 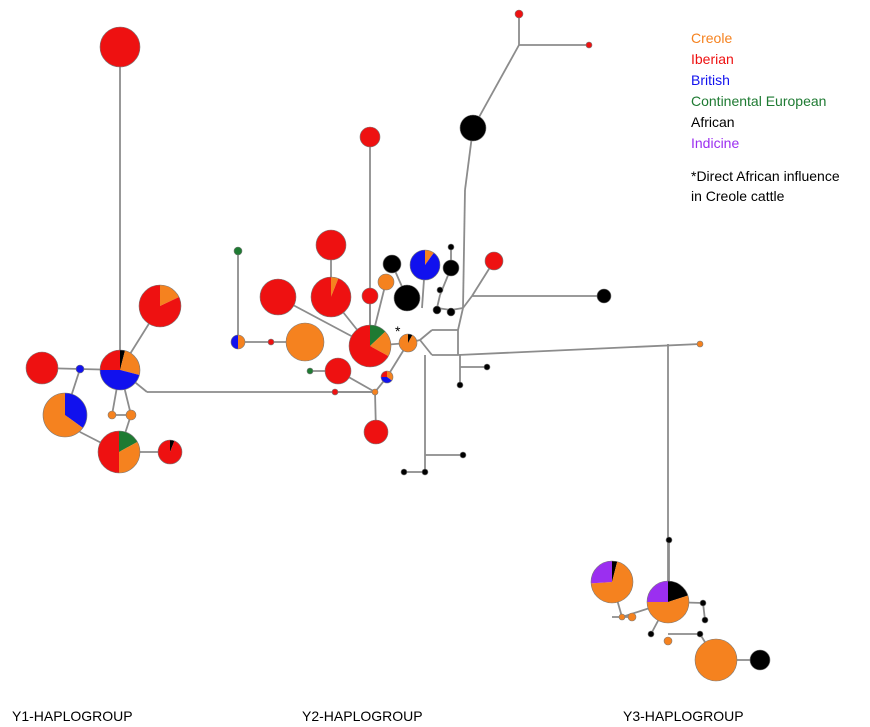 What do you see at coordinates (765, 176) in the screenshot?
I see `legend-note-line1: *Direct African influence` at bounding box center [765, 176].